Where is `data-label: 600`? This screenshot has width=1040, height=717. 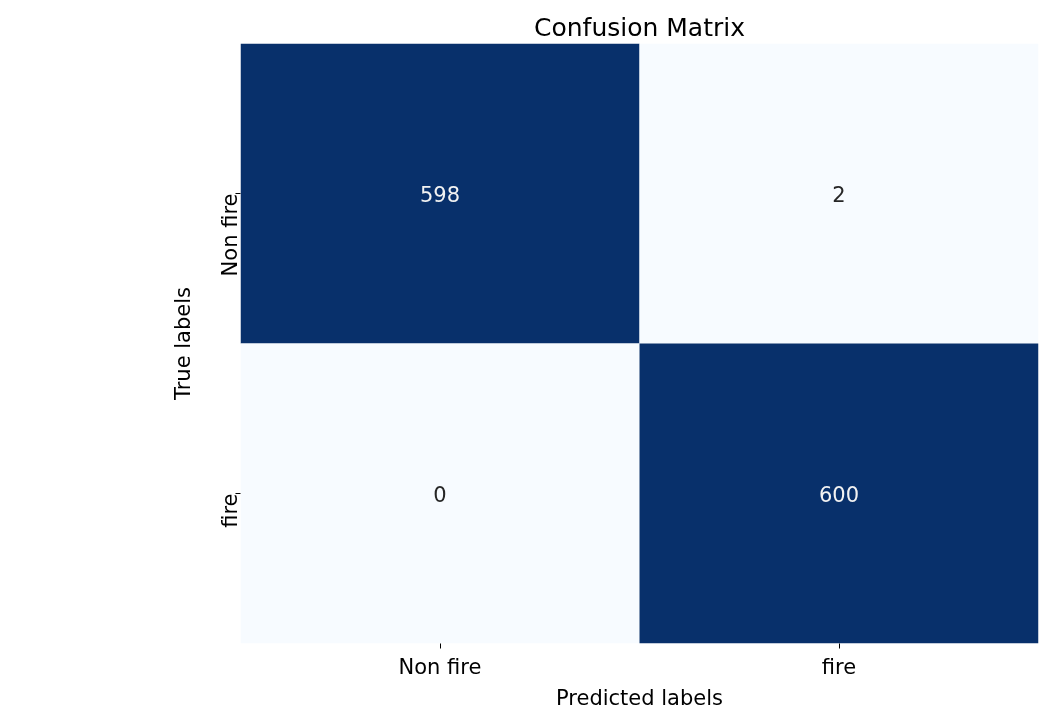 data-label: 600 is located at coordinates (839, 494).